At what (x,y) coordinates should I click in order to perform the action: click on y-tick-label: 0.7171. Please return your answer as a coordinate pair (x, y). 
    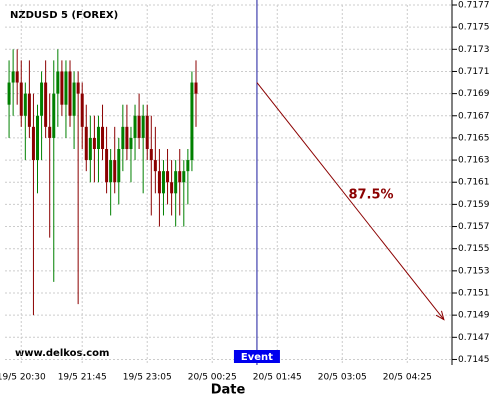
    Looking at the image, I should click on (474, 72).